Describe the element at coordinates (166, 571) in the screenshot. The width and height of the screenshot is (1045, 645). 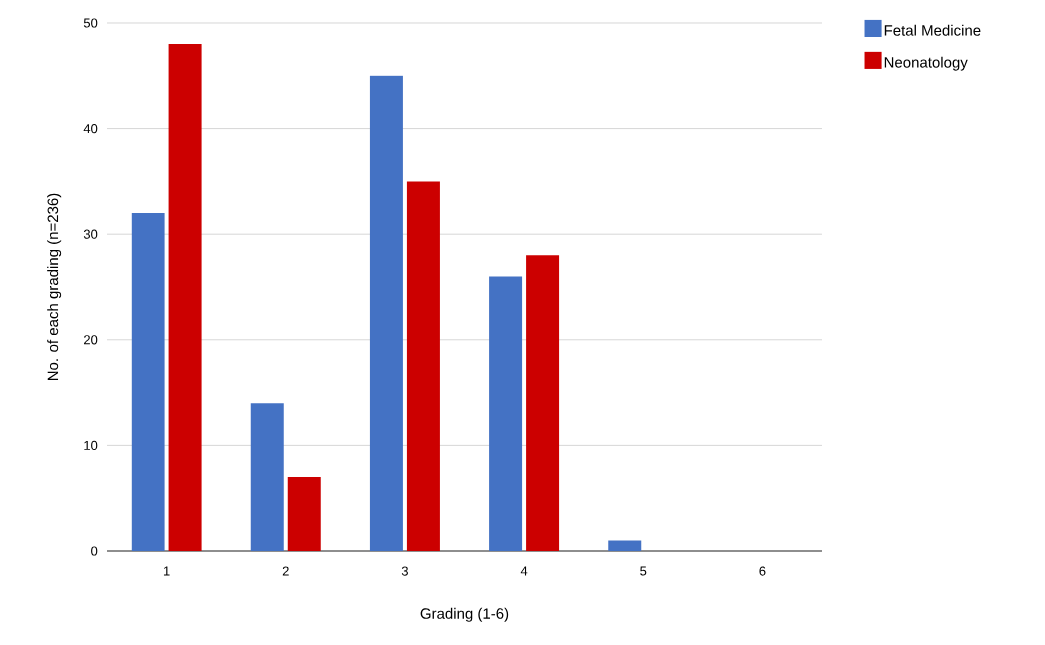
I see `x-tick-label: 1` at that location.